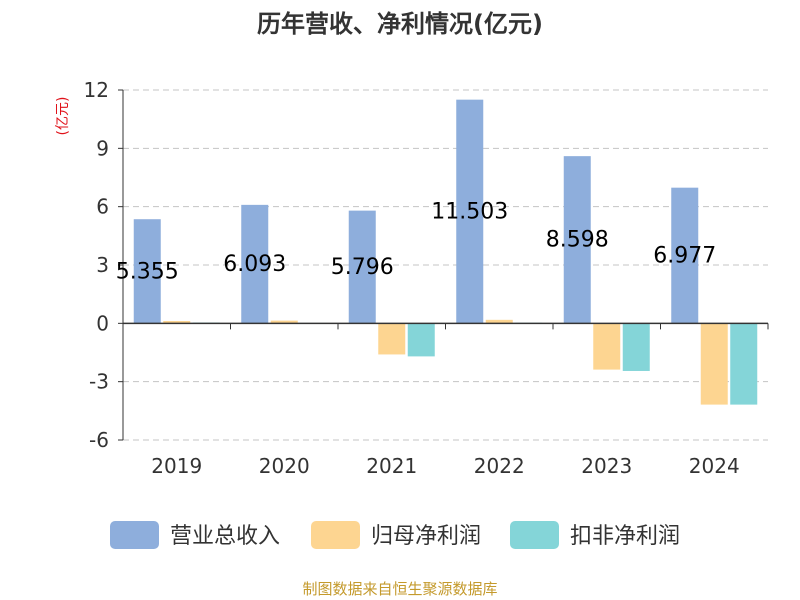  I want to click on bar-营业总收入-2021, so click(362, 267).